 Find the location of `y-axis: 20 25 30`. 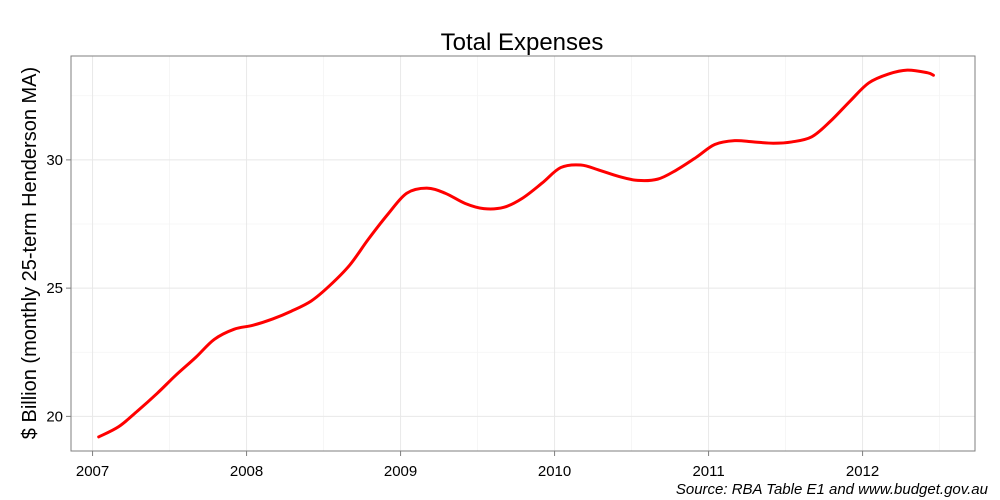

y-axis: 20 25 30 is located at coordinates (58, 288).